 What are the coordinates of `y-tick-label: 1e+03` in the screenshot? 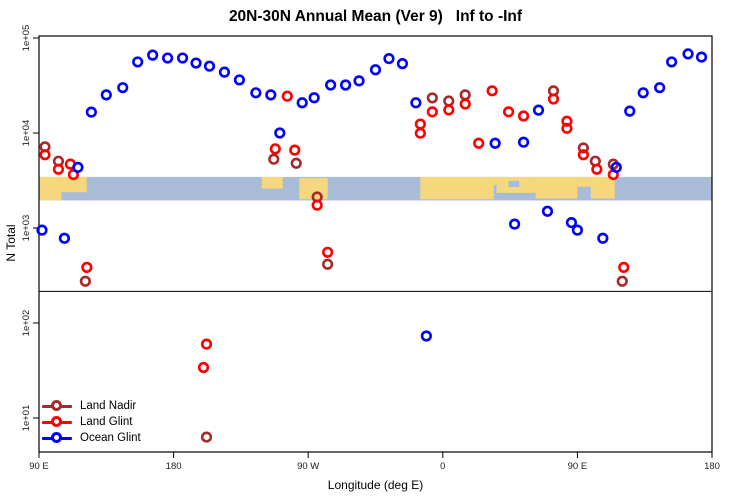 It's located at (26, 228).